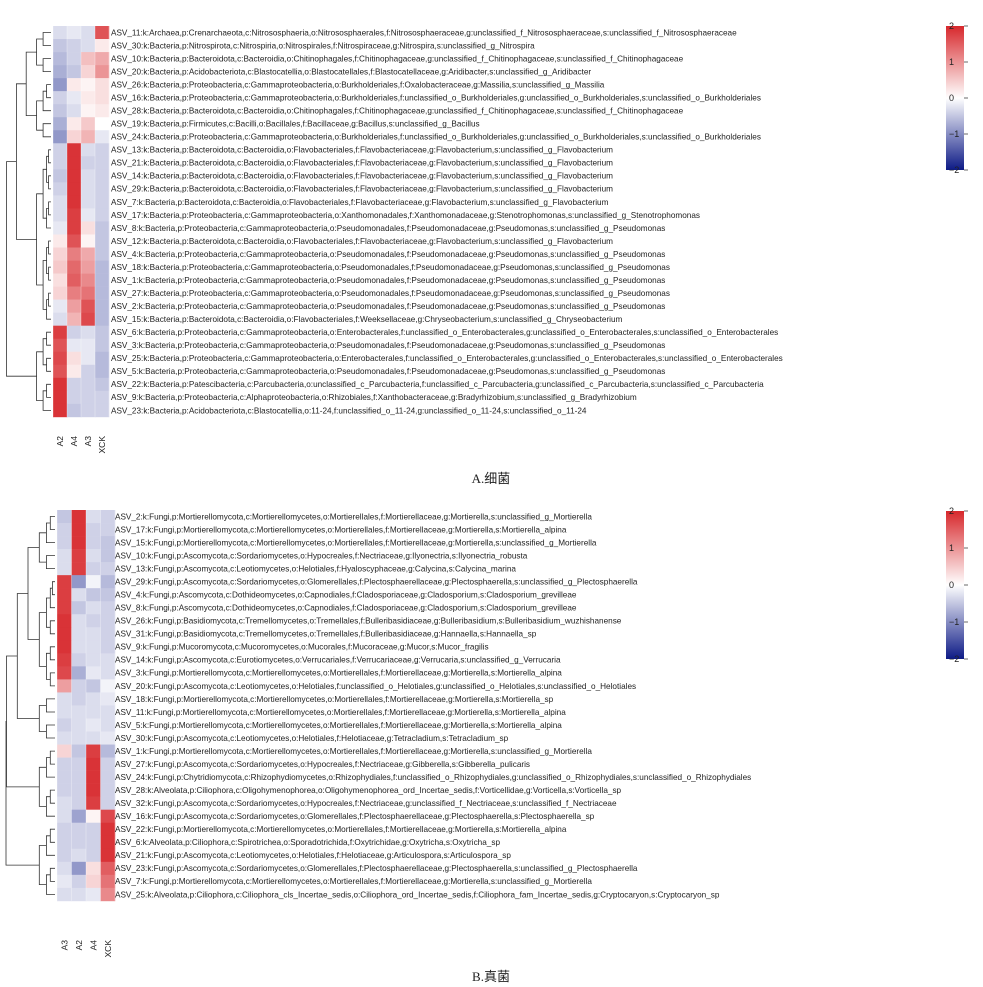 This screenshot has height=987, width=983. Describe the element at coordinates (88, 441) in the screenshot. I see `column-label: A3` at that location.